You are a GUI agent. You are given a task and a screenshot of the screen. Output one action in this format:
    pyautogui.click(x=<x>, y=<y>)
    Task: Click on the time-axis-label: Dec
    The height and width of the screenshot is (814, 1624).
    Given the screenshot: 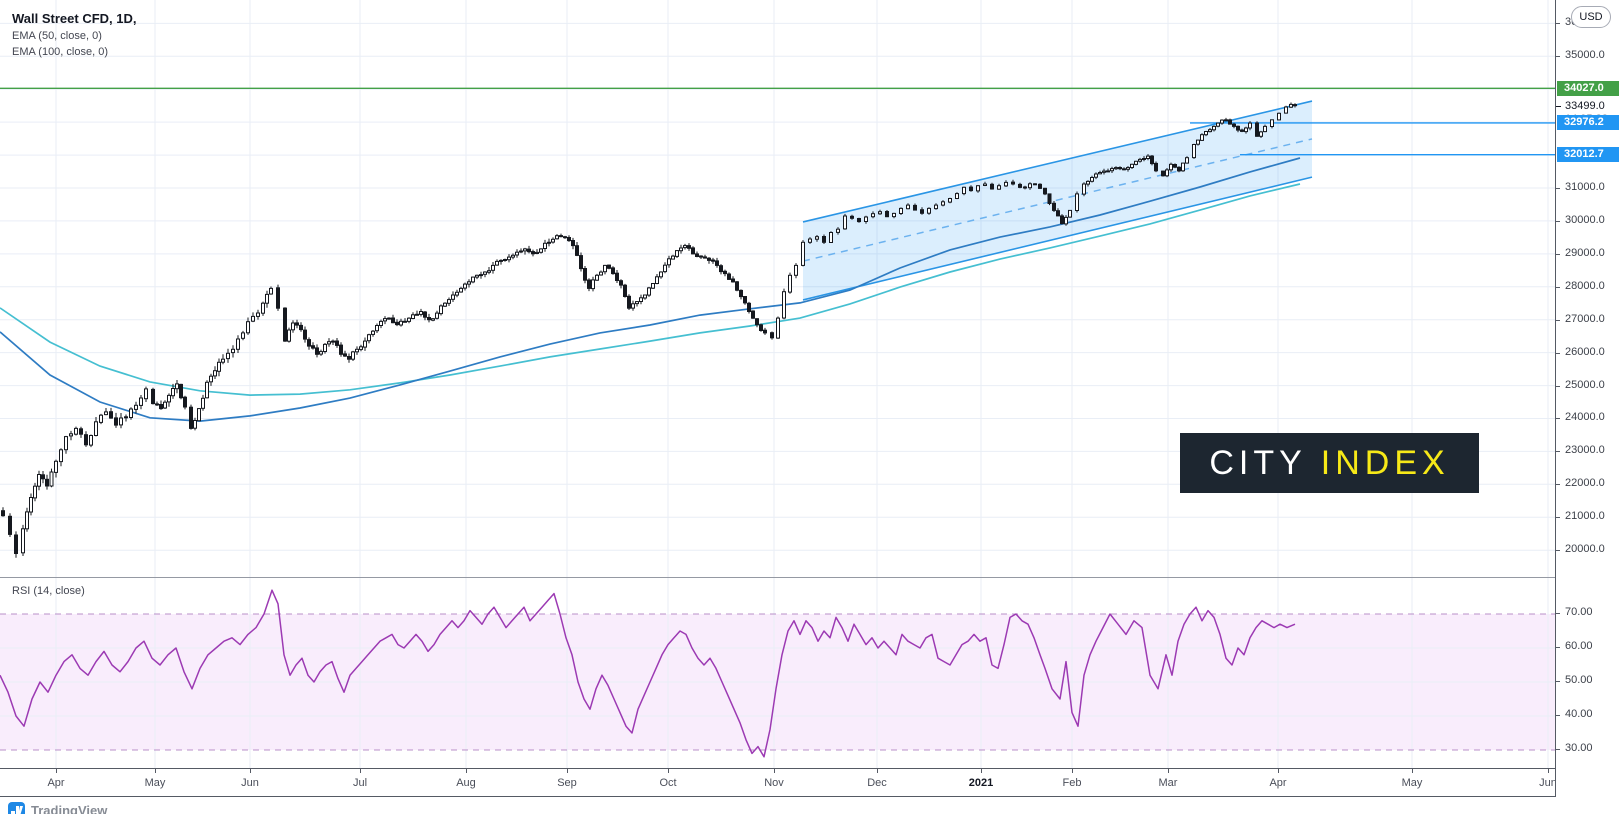 What is the action you would take?
    pyautogui.click(x=877, y=783)
    